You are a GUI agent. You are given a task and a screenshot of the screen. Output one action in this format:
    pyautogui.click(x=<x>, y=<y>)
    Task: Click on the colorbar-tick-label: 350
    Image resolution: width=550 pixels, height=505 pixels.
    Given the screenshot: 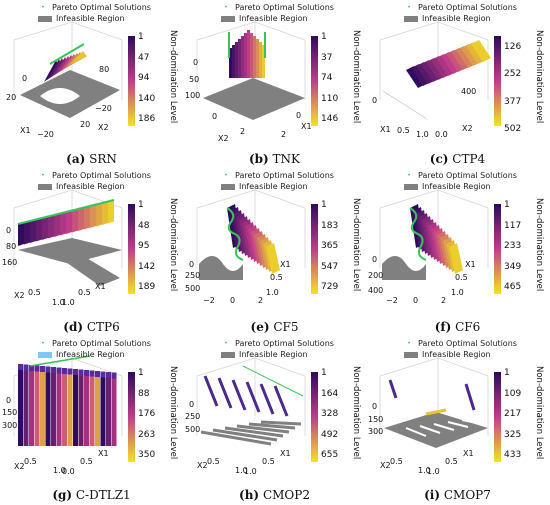 What is the action you would take?
    pyautogui.click(x=147, y=455)
    